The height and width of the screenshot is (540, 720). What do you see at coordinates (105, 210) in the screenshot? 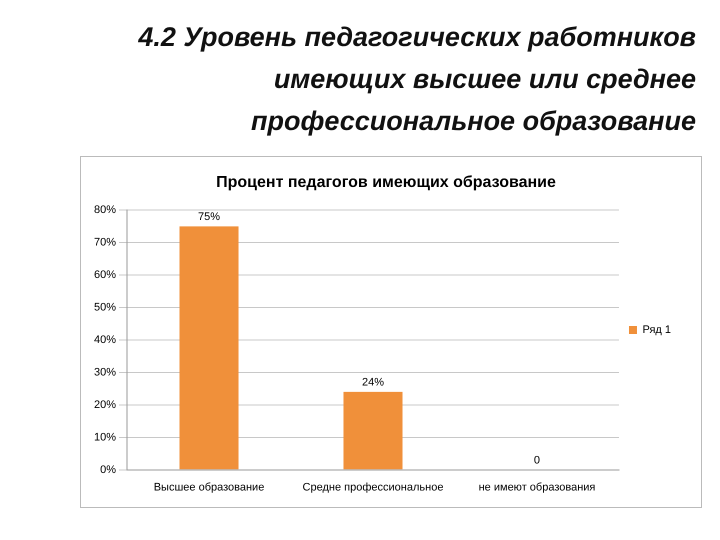
I see `y-tick-label: 80%` at bounding box center [105, 210].